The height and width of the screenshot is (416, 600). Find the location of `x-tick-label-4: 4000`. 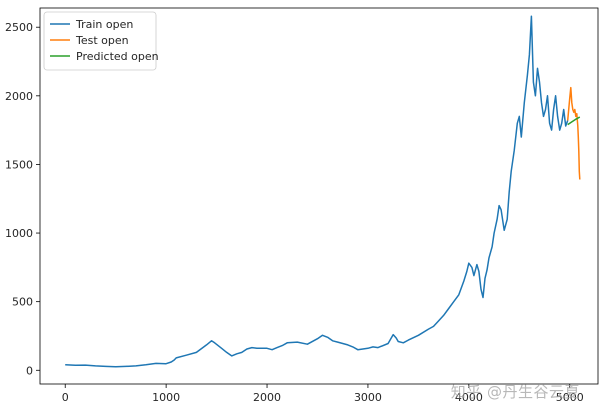

x-tick-label-4: 4000 is located at coordinates (469, 397).